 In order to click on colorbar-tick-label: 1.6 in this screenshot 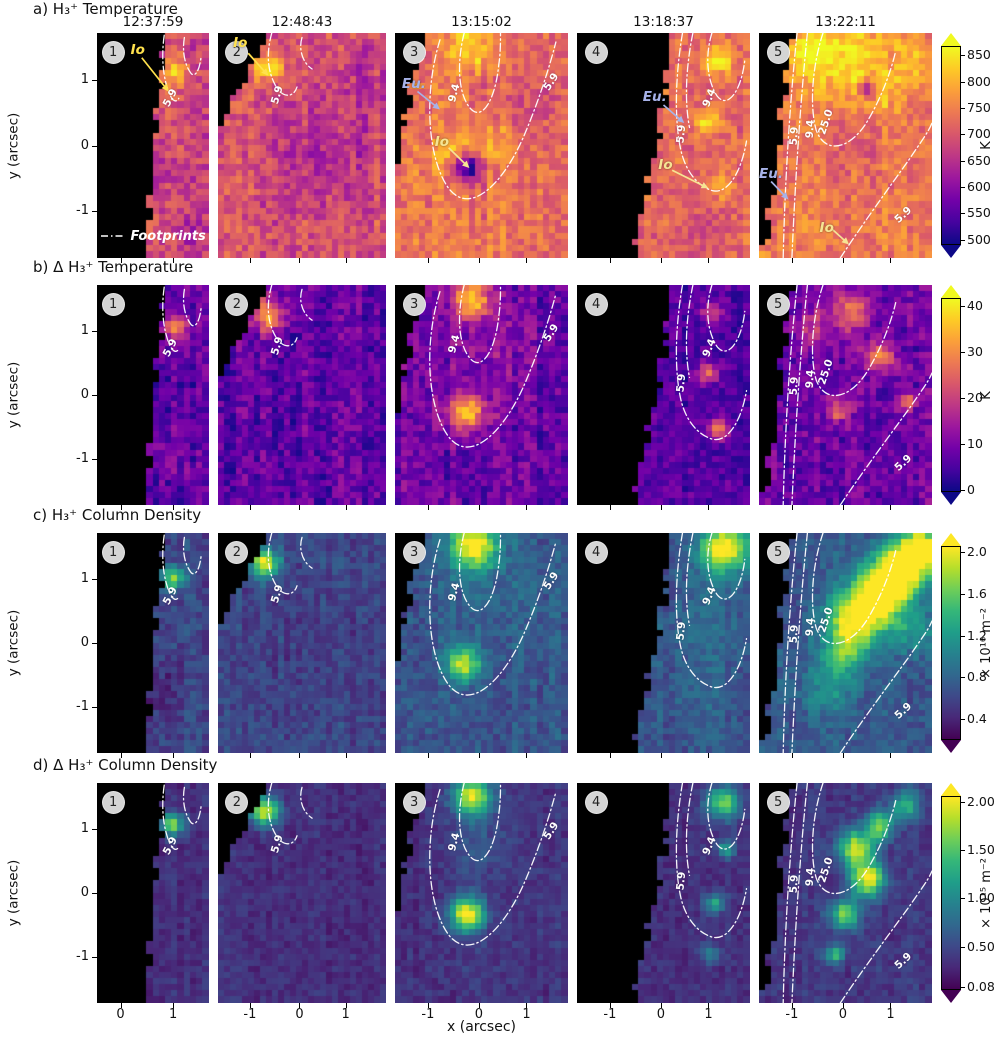, I will do `click(977, 593)`.